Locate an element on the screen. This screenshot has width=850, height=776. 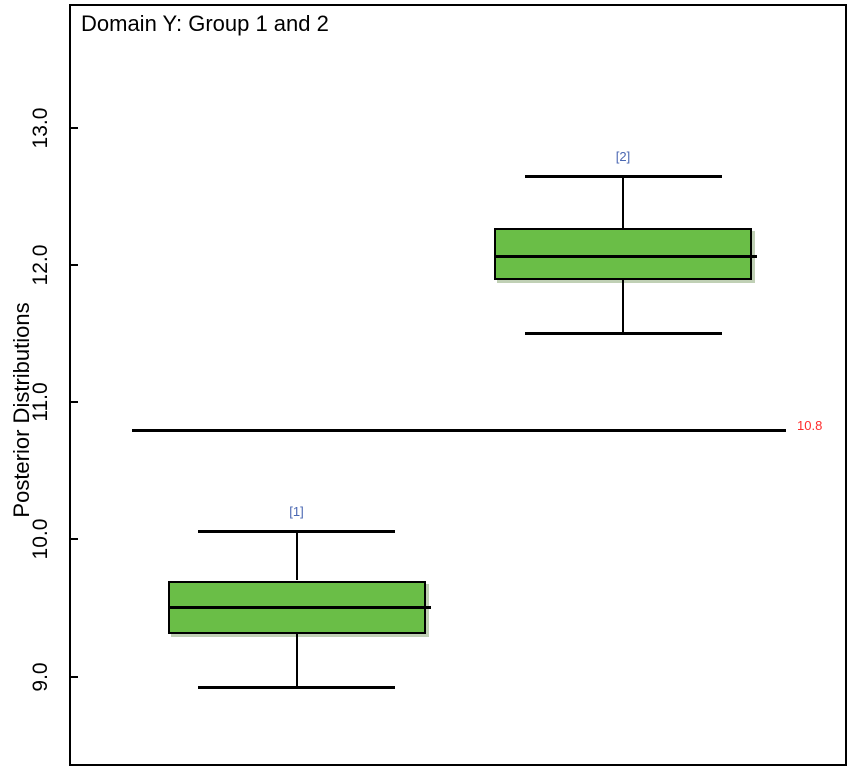
y-tick-label: 9.0 is located at coordinates (40, 677).